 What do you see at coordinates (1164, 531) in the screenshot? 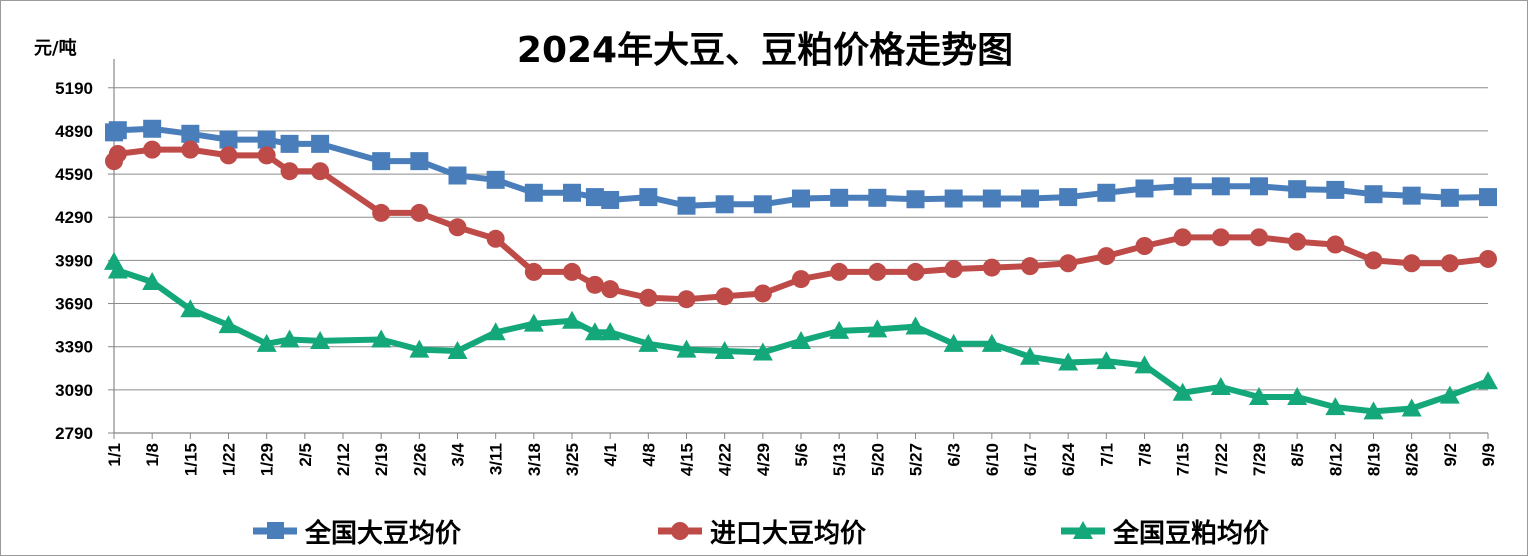
I see `legend-item-national-soymeal: 全国豆粕均价` at bounding box center [1164, 531].